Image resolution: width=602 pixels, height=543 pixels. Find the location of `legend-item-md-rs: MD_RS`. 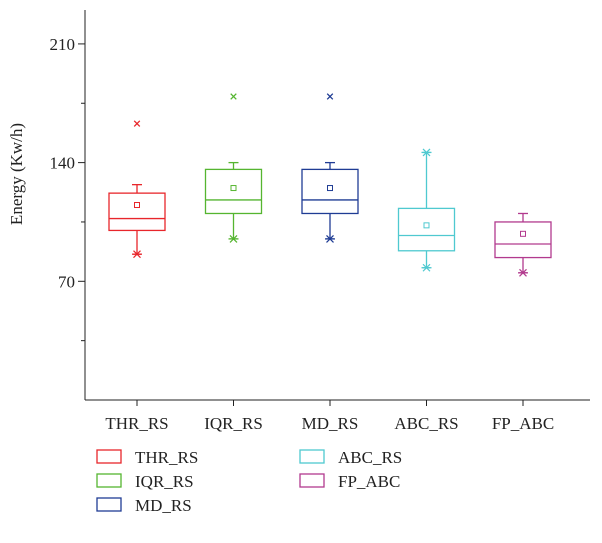

legend-item-md-rs: MD_RS is located at coordinates (144, 505).